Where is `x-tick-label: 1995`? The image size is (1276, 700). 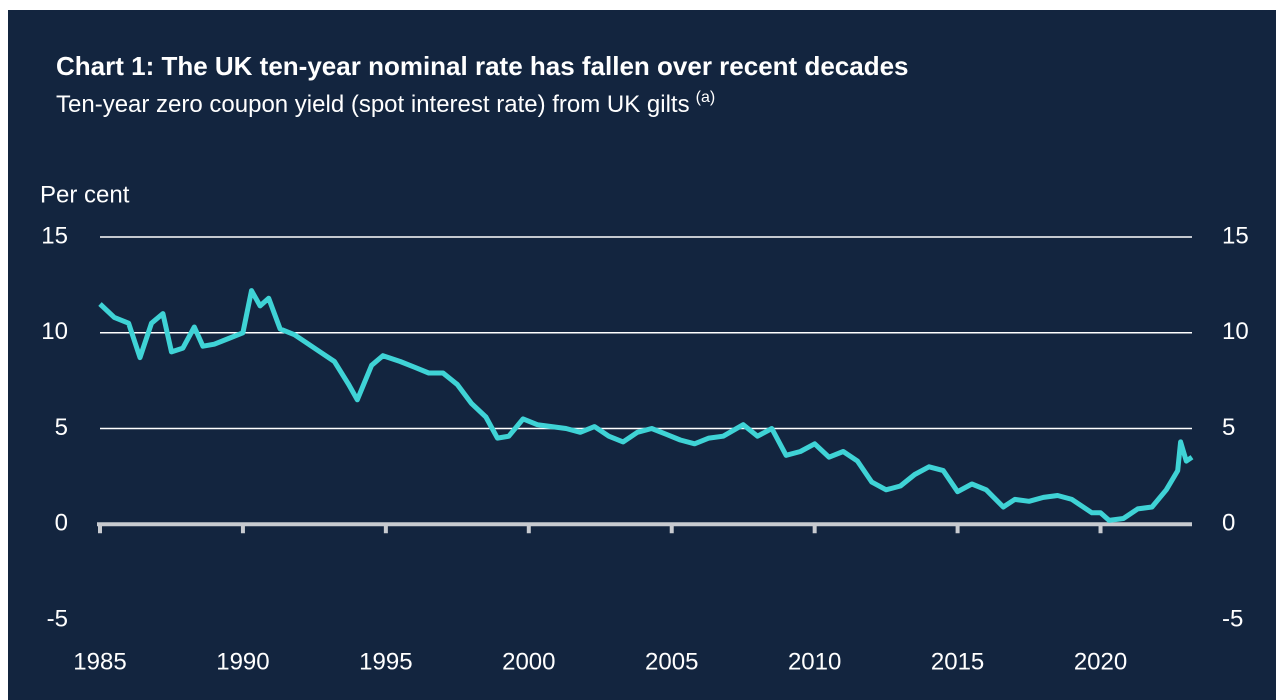 x-tick-label: 1995 is located at coordinates (385, 661).